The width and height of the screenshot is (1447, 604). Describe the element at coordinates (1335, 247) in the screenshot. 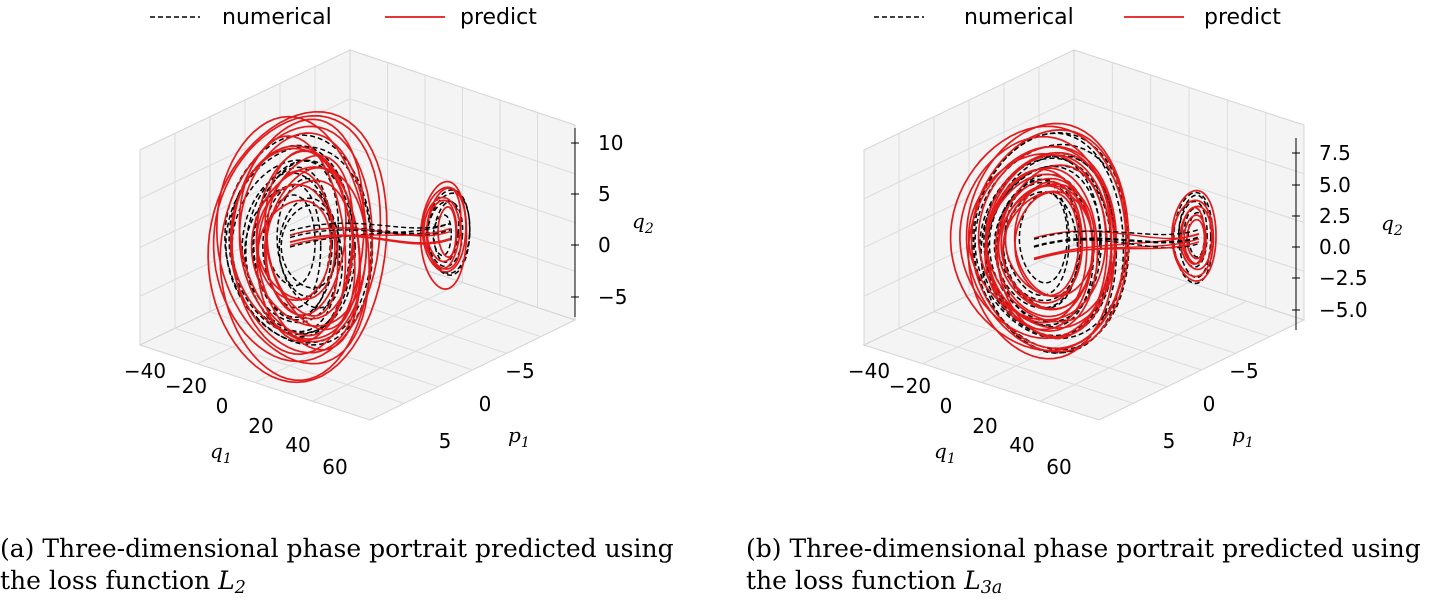

I see `z-tick-label: 0.0` at that location.